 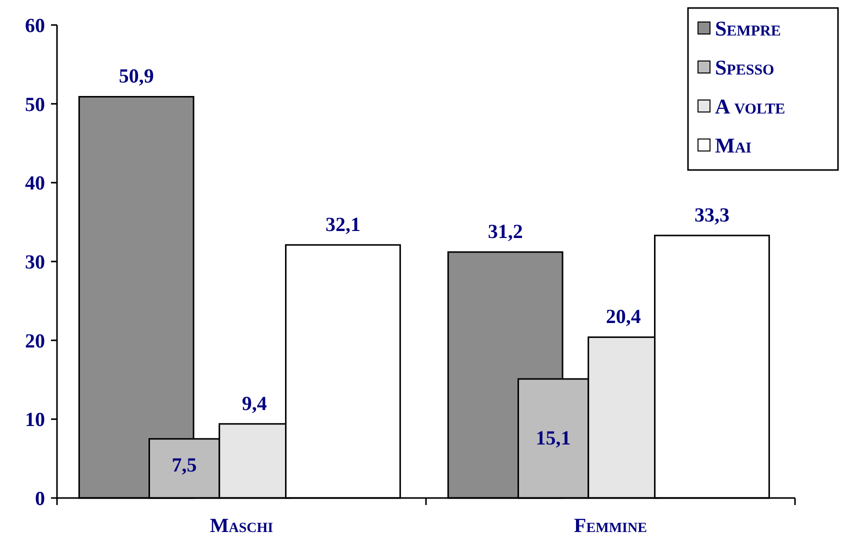 I want to click on legend-label: A volte, so click(x=750, y=106).